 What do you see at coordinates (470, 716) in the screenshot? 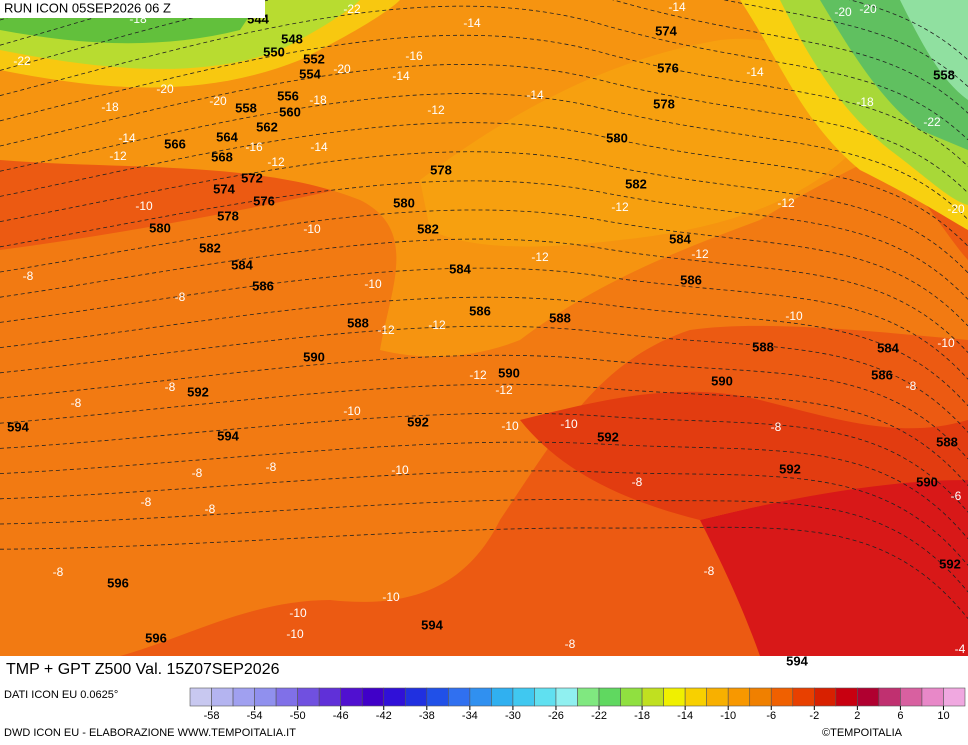
I see `colorbar-tick-label: -34` at bounding box center [470, 716].